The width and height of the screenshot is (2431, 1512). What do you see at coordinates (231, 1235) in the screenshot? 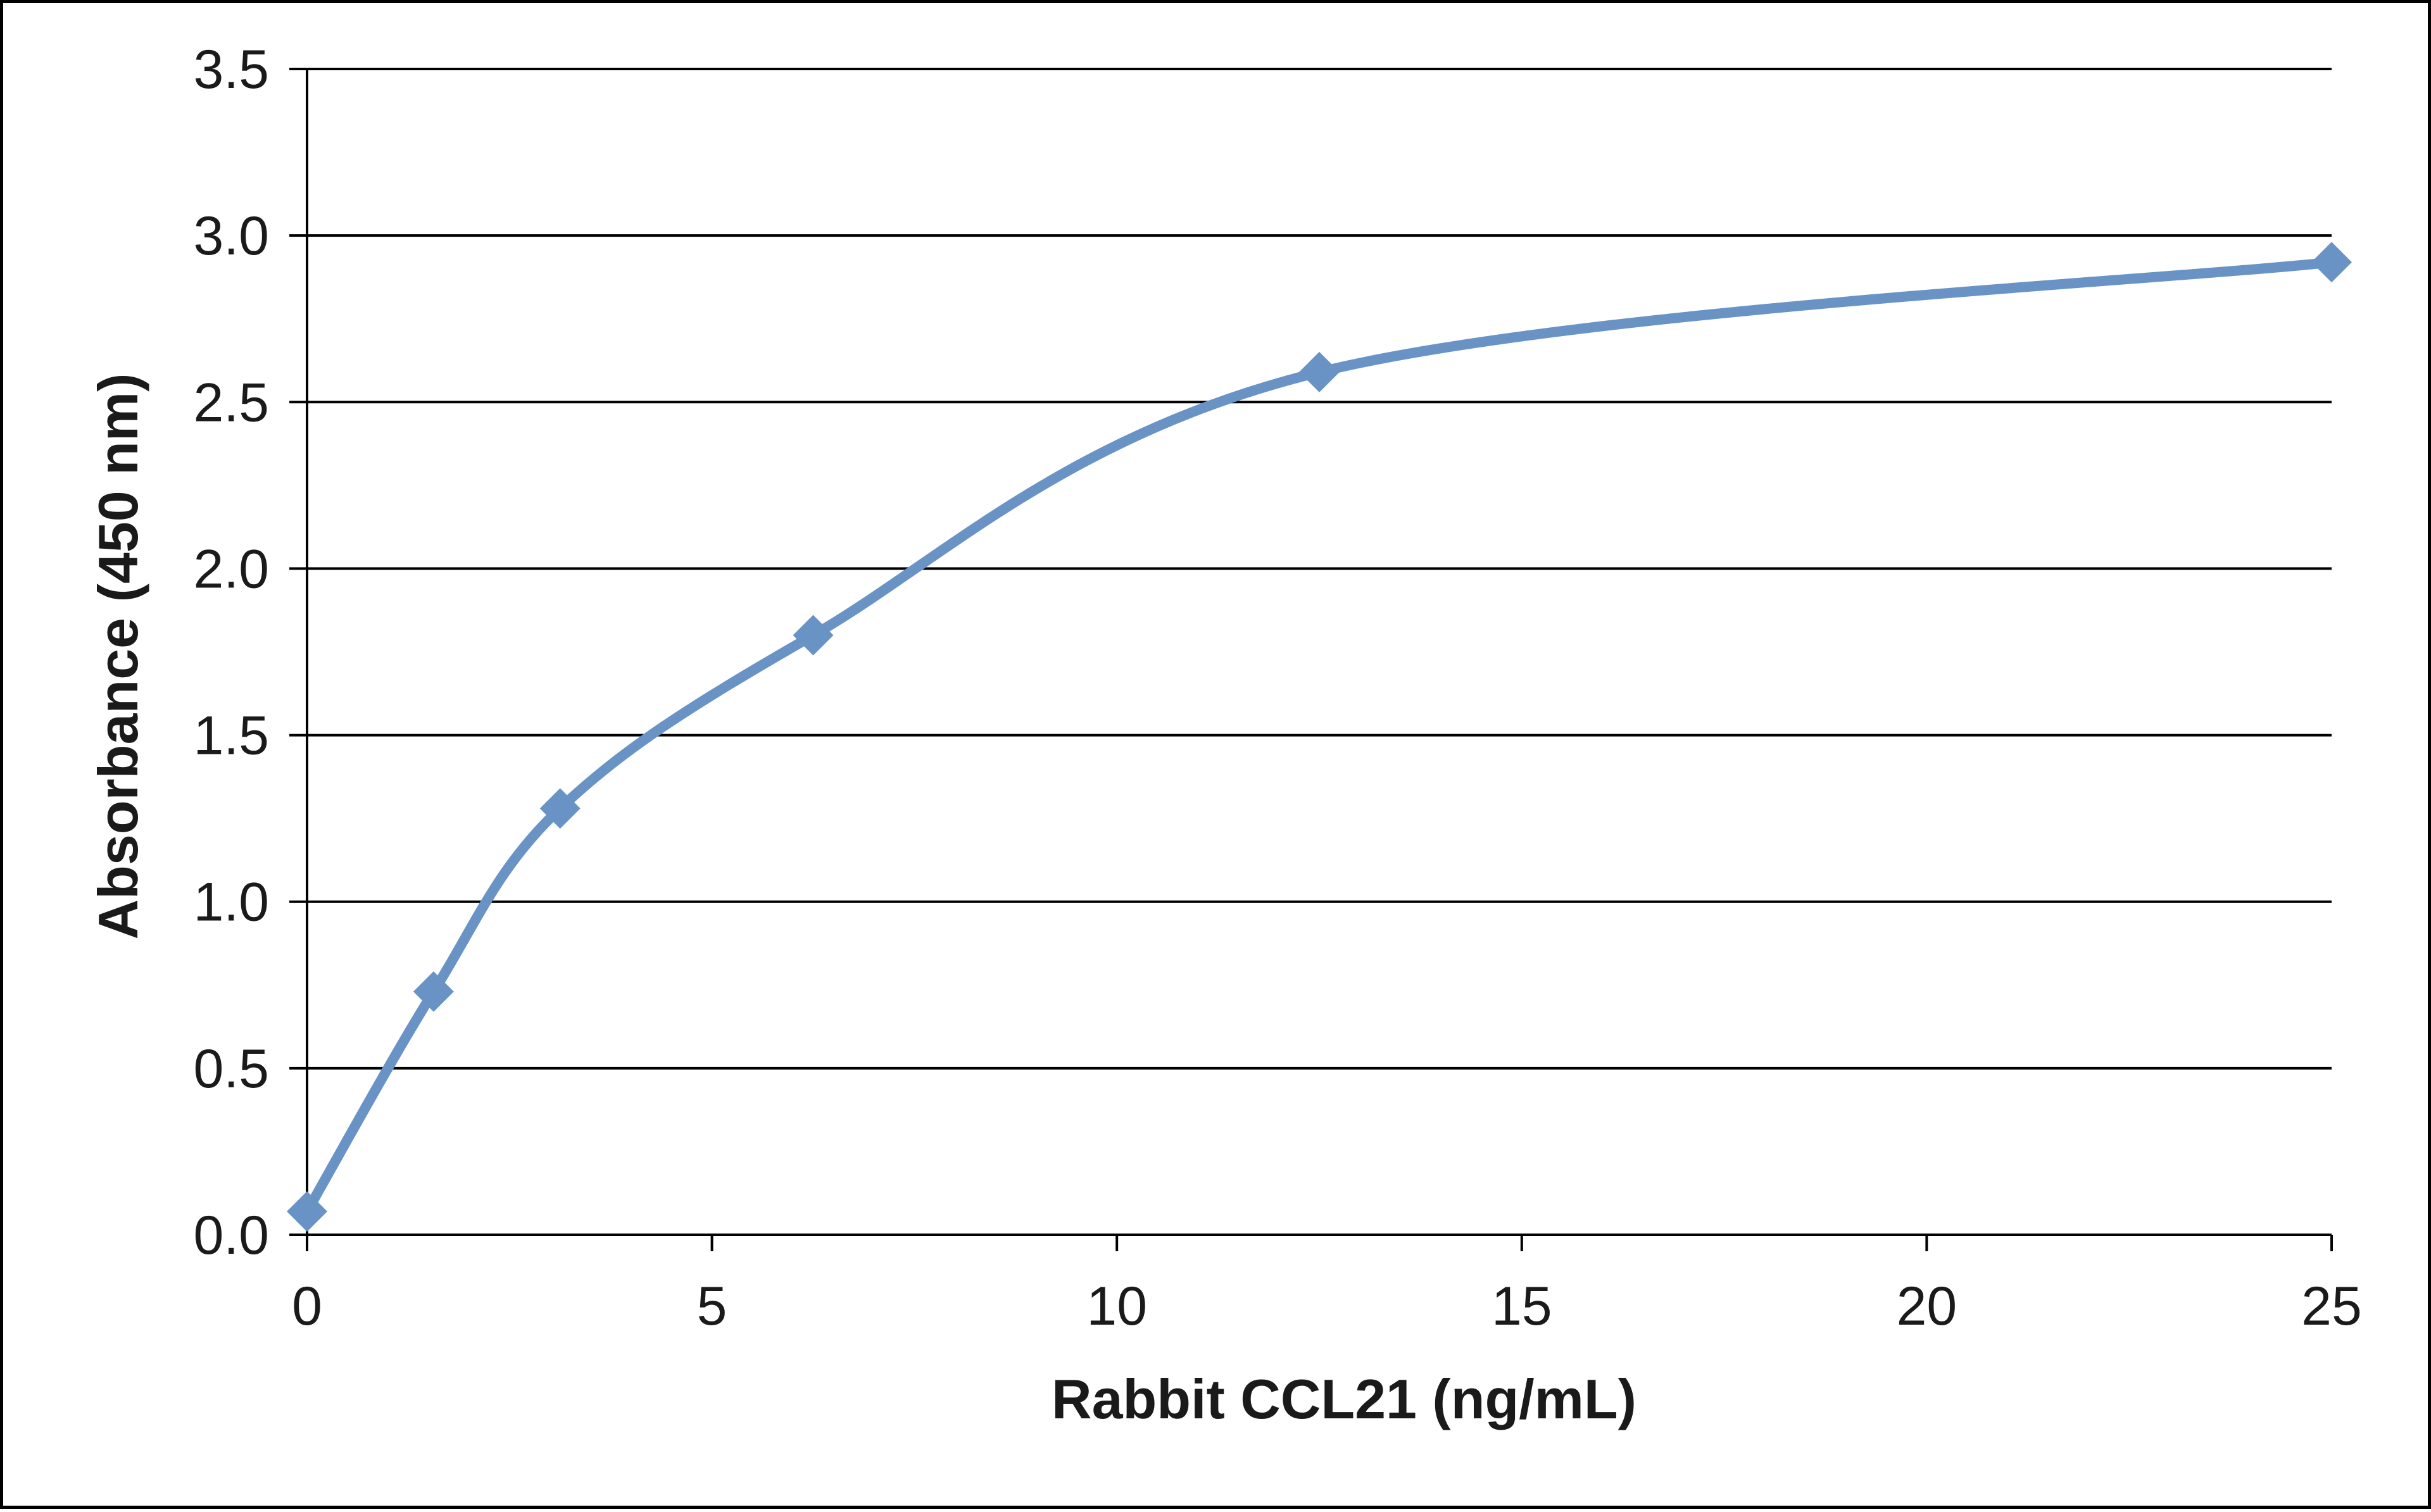
I see `y-tick-label: 0.0` at bounding box center [231, 1235].